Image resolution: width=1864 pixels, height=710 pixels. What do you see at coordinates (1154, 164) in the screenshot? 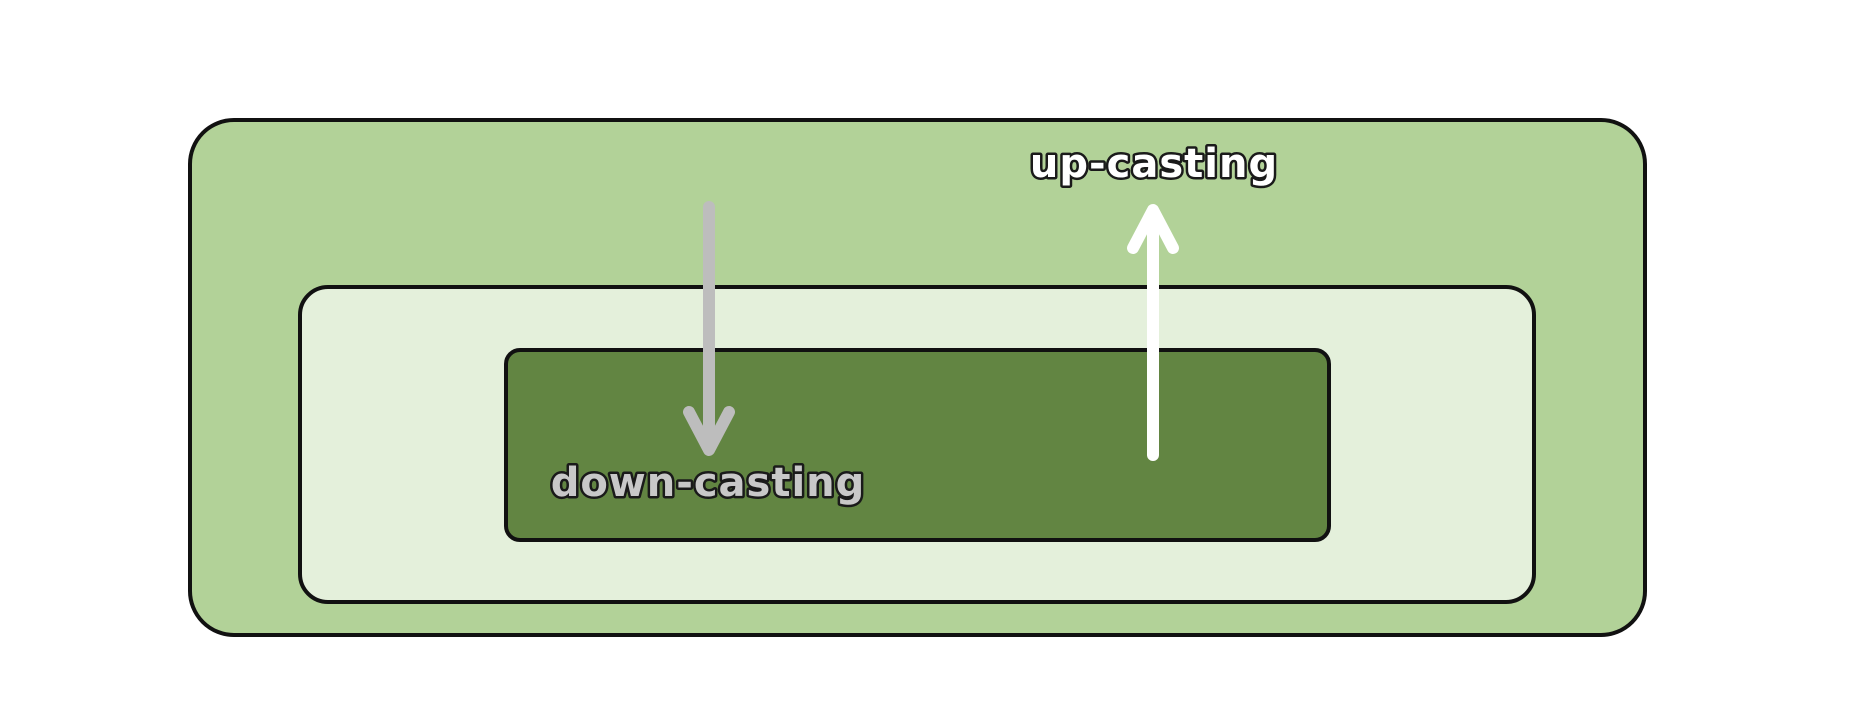
I see `up-casting-label: up-casting` at bounding box center [1154, 164].